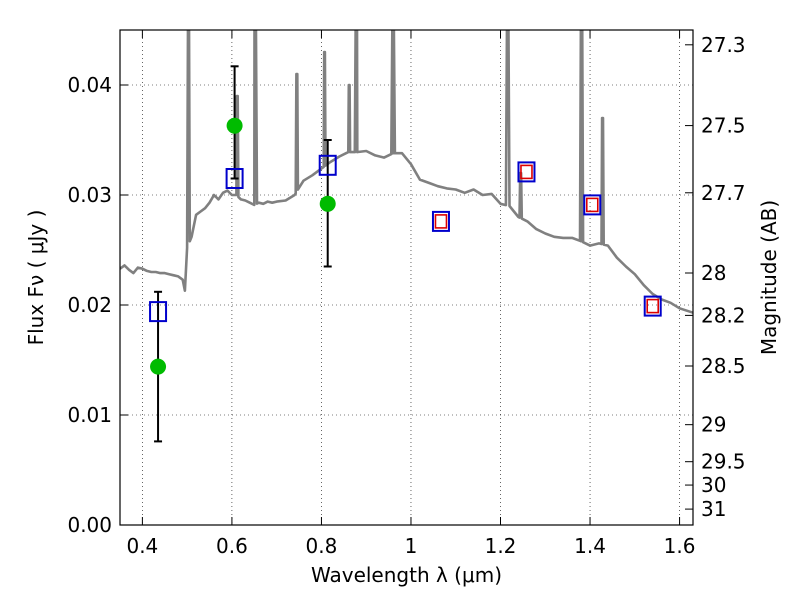 The image size is (800, 600). What do you see at coordinates (713, 273) in the screenshot?
I see `right-y-tick-label: 28` at bounding box center [713, 273].